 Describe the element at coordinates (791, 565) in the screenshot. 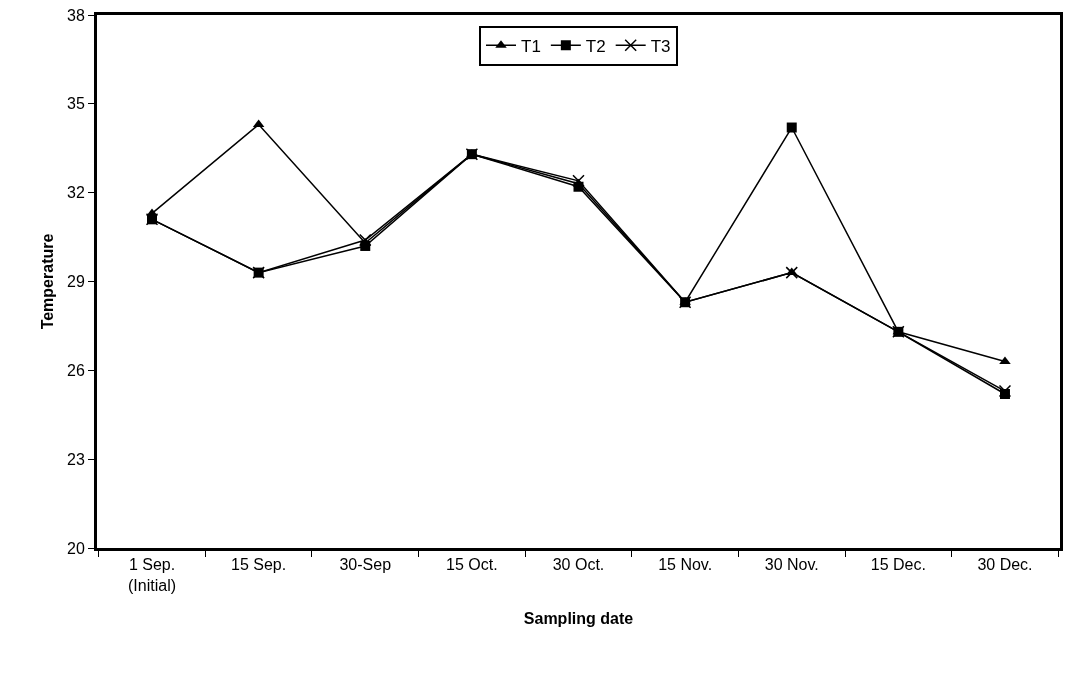

I see `x-tick-label: 30 Nov.` at that location.